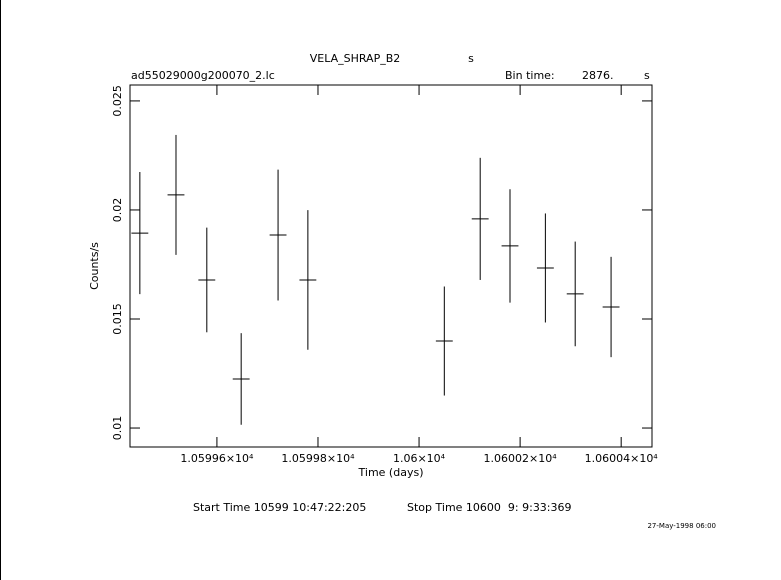 The image size is (781, 580). What do you see at coordinates (521, 458) in the screenshot?
I see `x-tick-label: 1.06002×10⁴` at bounding box center [521, 458].